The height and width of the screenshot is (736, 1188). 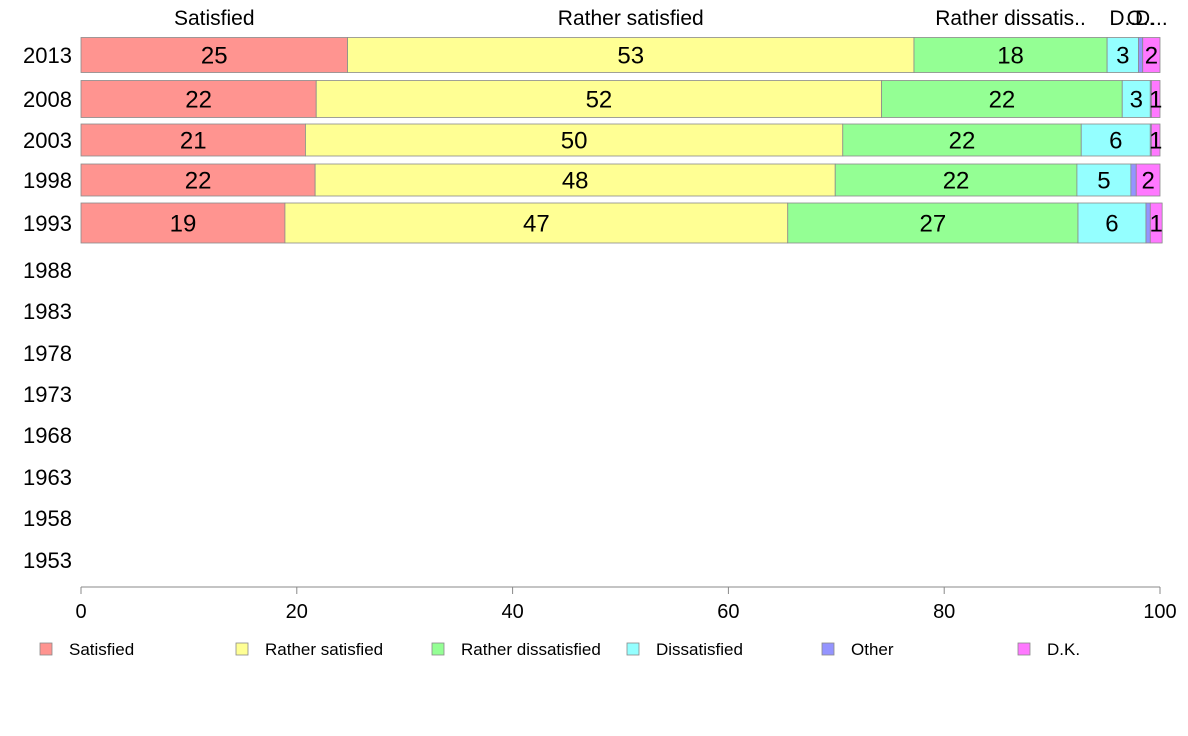 What do you see at coordinates (47, 435) in the screenshot?
I see `category-label-1968: 1968` at bounding box center [47, 435].